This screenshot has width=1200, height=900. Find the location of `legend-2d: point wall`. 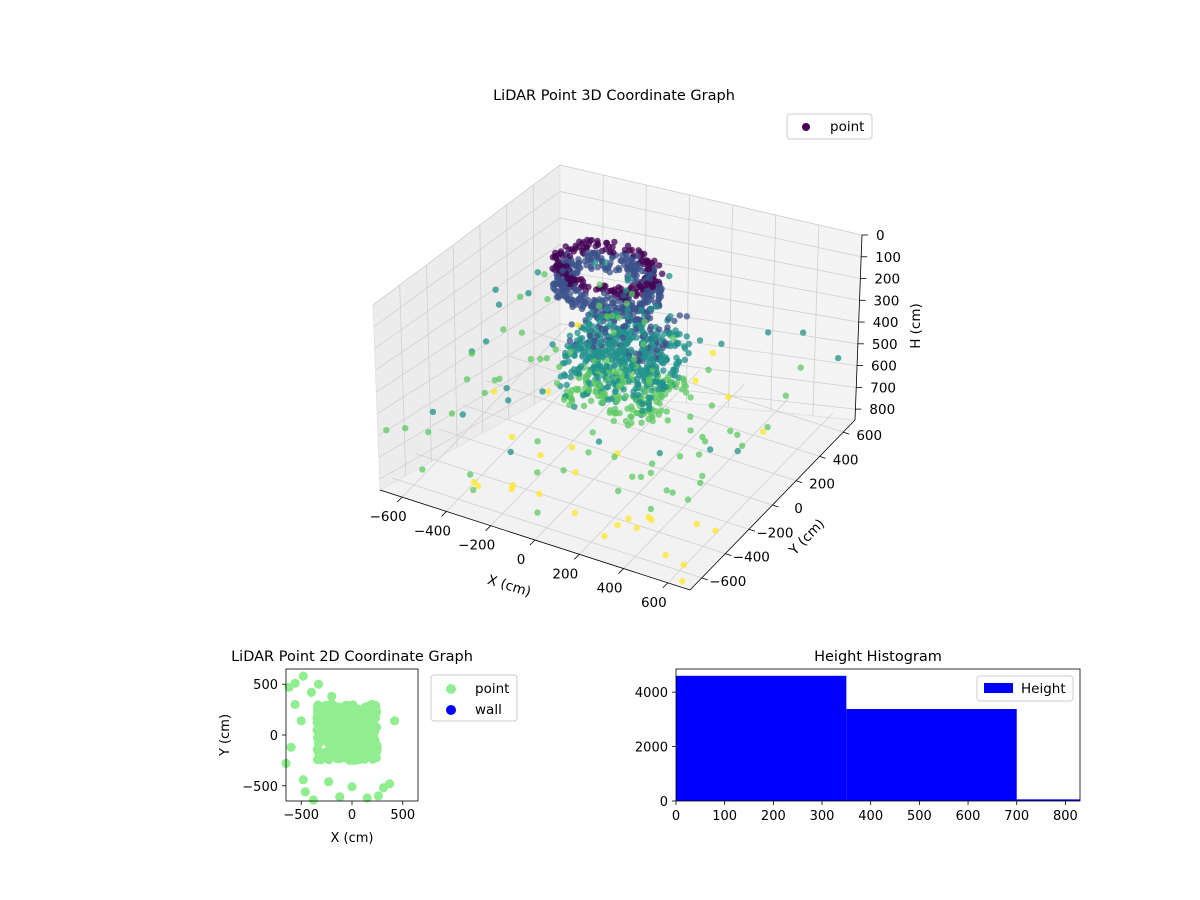

legend-2d: point wall is located at coordinates (474, 698).